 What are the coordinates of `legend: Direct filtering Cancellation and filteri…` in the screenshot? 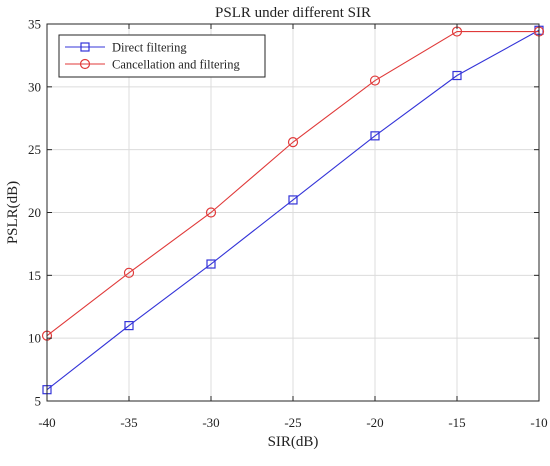 It's located at (162, 56).